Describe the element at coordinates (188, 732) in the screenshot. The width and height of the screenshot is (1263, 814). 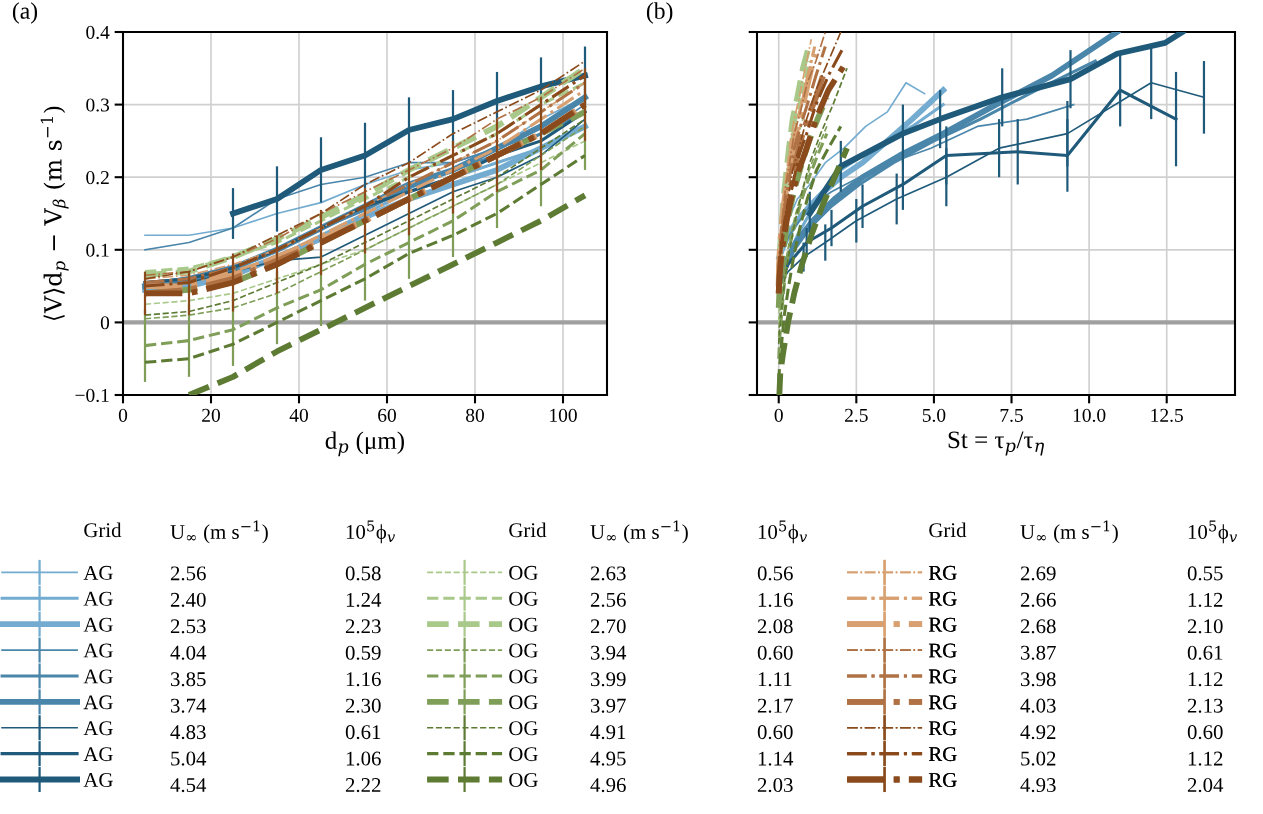
I see `text: 4.83` at that location.